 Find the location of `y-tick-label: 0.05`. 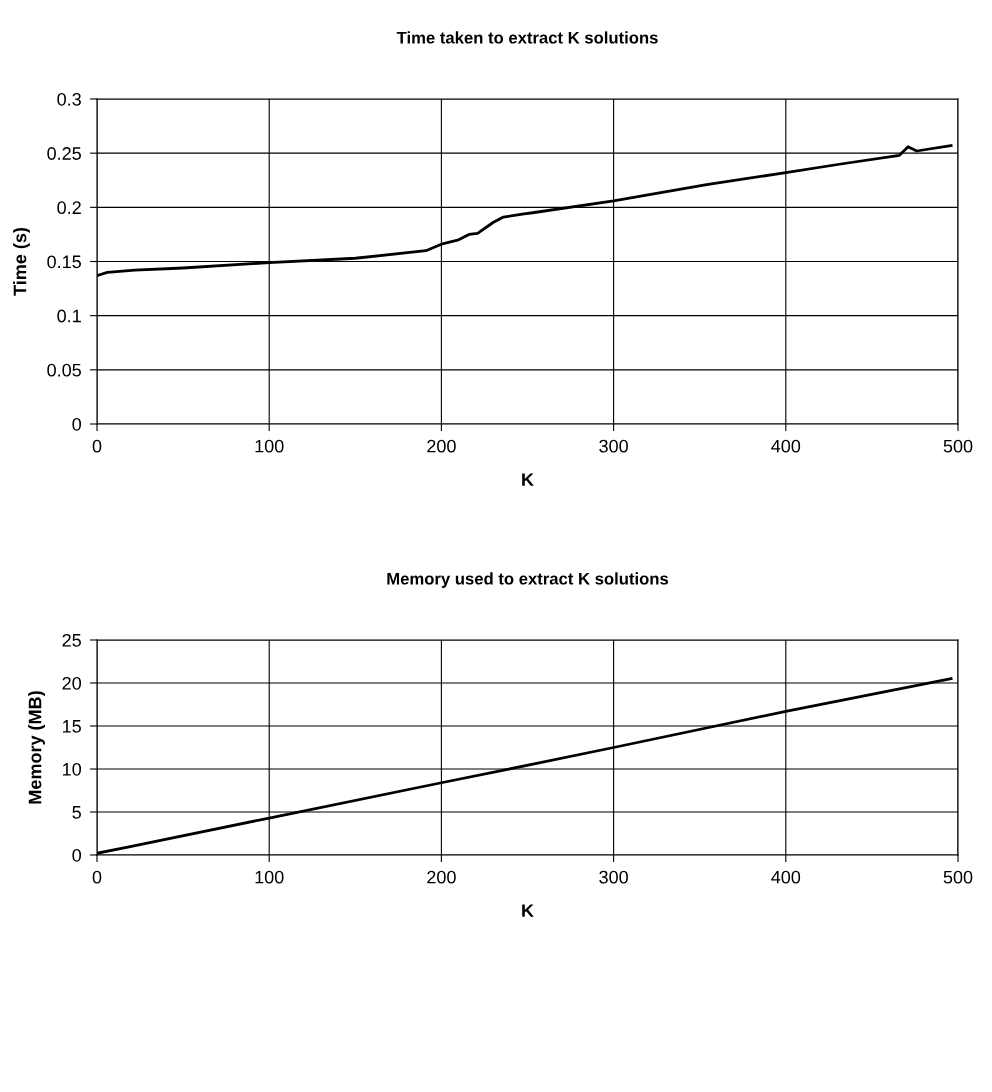

y-tick-label: 0.05 is located at coordinates (64, 370).